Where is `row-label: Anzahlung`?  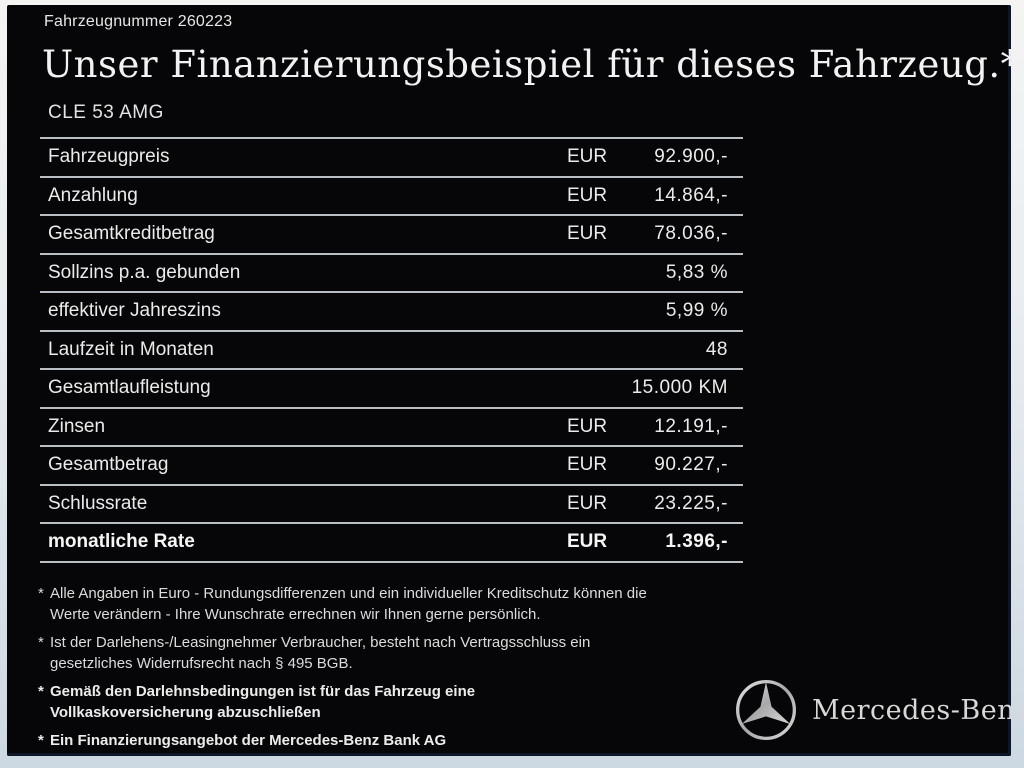 row-label: Anzahlung is located at coordinates (93, 195).